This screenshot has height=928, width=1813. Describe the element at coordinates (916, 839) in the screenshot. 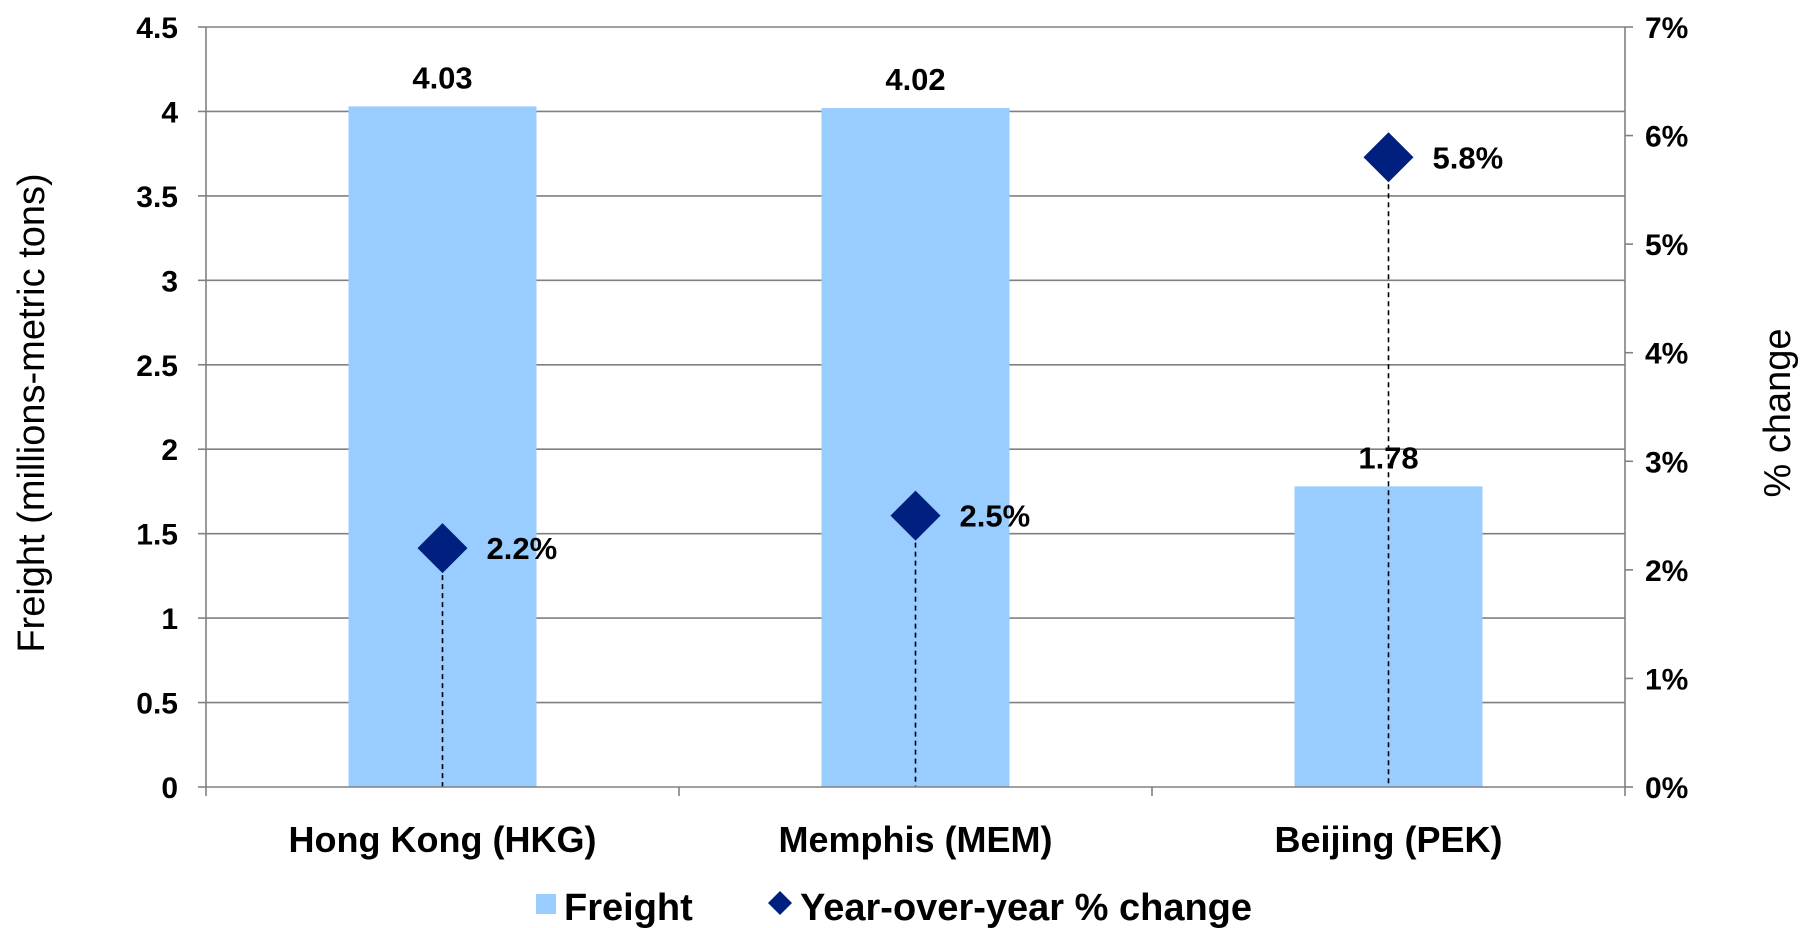

I see `x-category-label: Memphis (MEM)` at that location.